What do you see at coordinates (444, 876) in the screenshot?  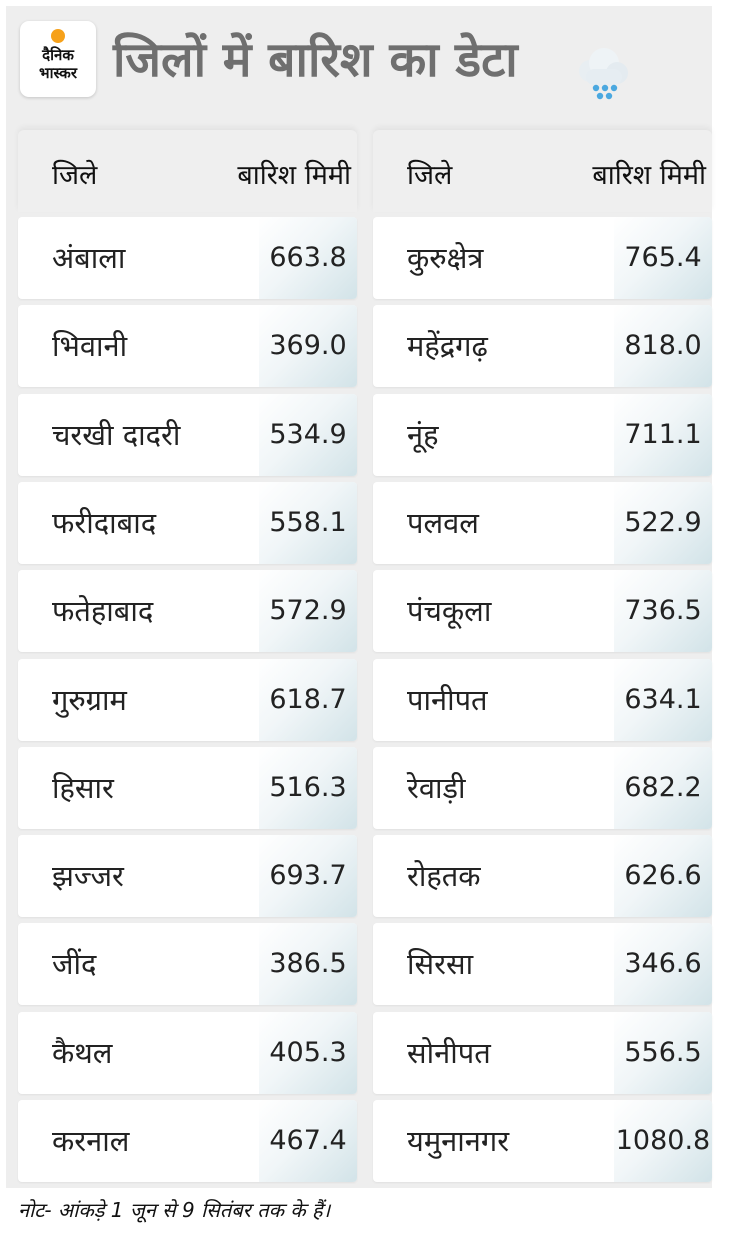 I see `district-name: रोहतक` at bounding box center [444, 876].